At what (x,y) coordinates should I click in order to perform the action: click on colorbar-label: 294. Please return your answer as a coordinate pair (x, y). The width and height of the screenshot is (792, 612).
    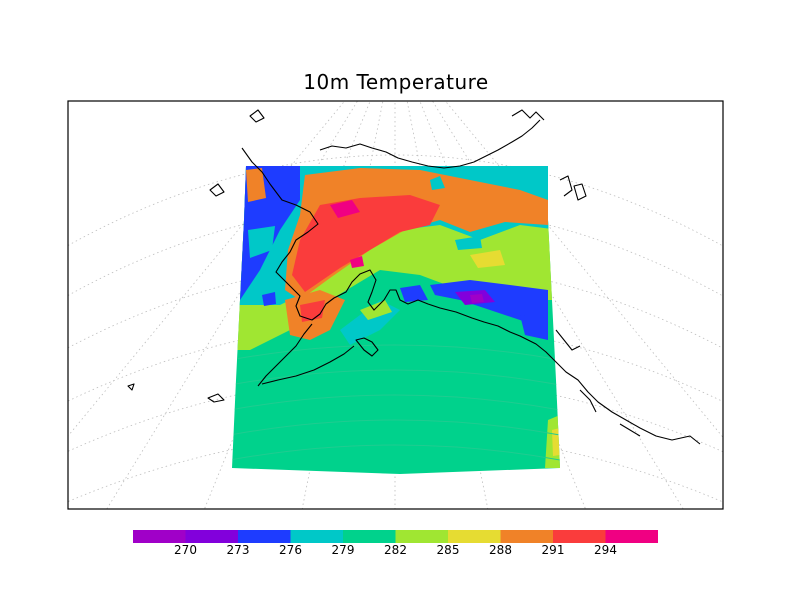
    Looking at the image, I should click on (605, 550).